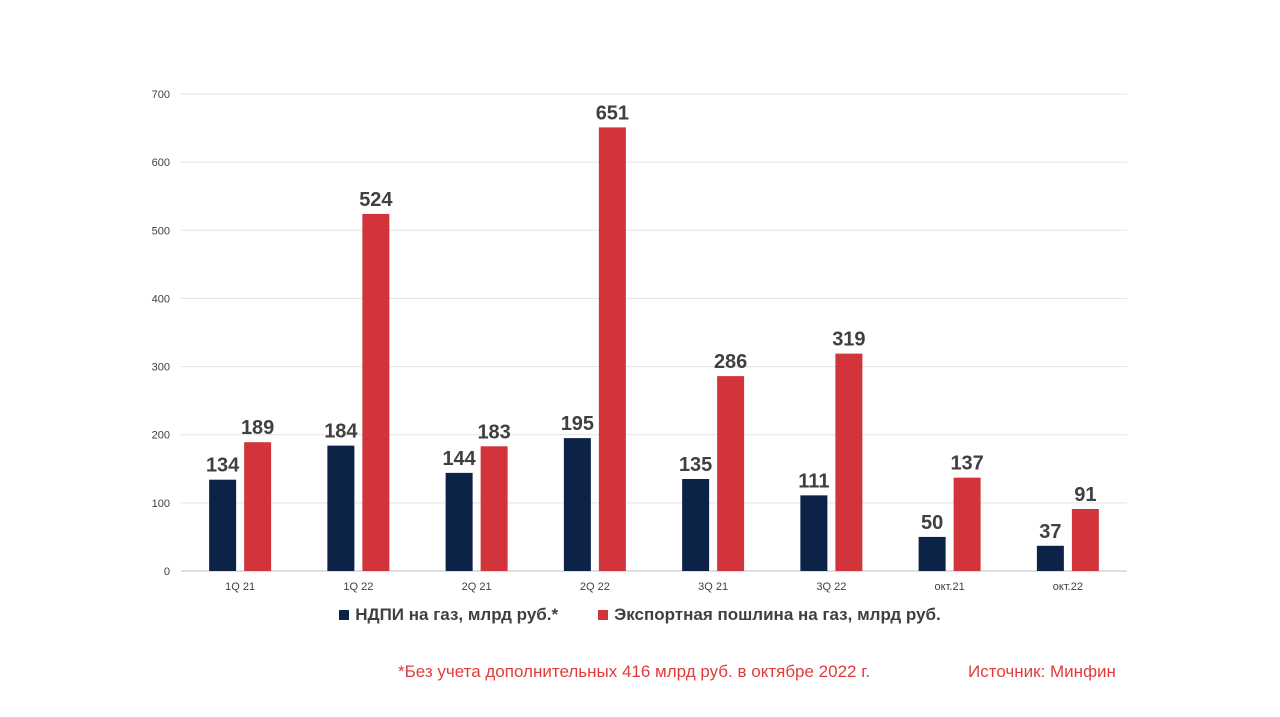 The height and width of the screenshot is (717, 1280). What do you see at coordinates (477, 587) in the screenshot?
I see `x-tick-label: 2Q 21` at bounding box center [477, 587].